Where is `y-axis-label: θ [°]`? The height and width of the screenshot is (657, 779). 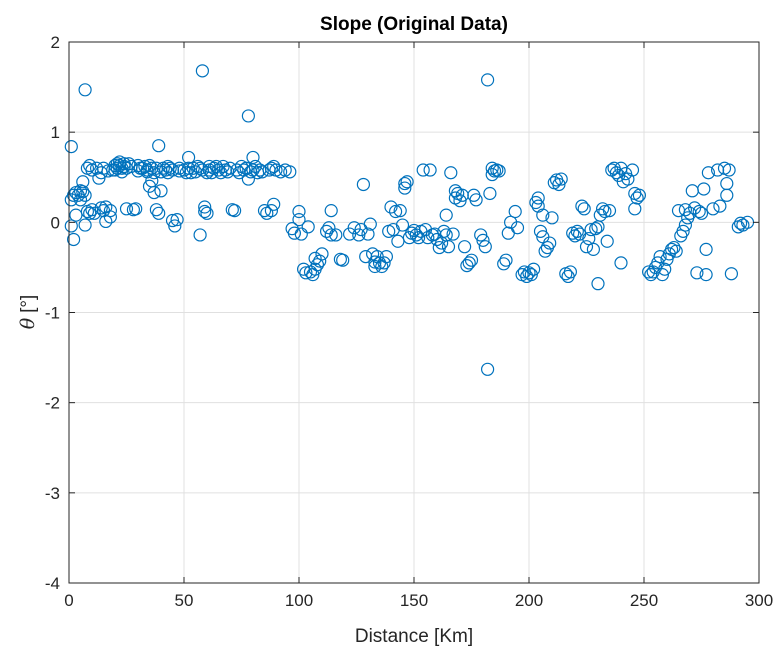
y-axis-label: θ [°] is located at coordinates (28, 312).